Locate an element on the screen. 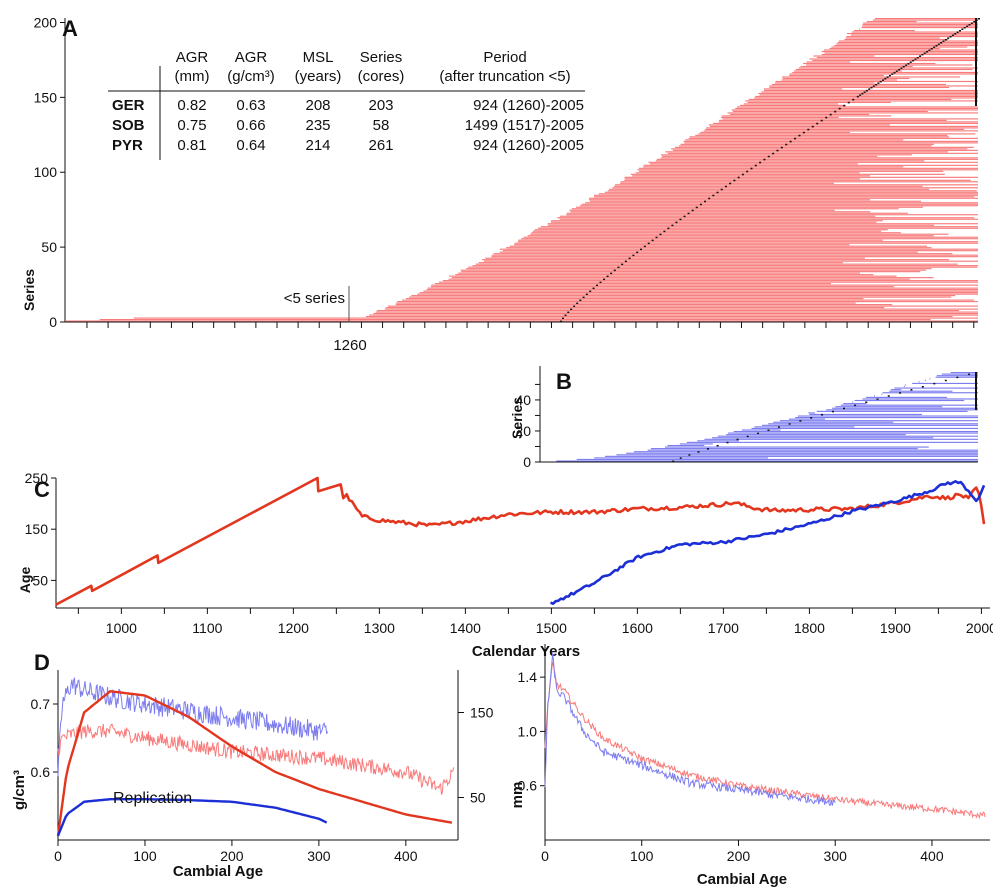 This screenshot has width=993, height=889. panel-d-left-xtick-label: 100 is located at coordinates (145, 856).